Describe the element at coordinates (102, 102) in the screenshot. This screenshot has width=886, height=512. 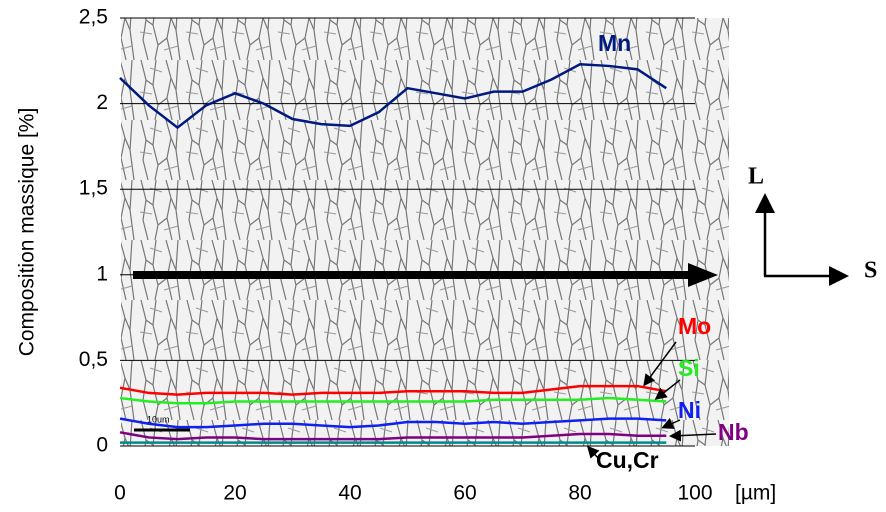
I see `y-tick-label: 2` at that location.